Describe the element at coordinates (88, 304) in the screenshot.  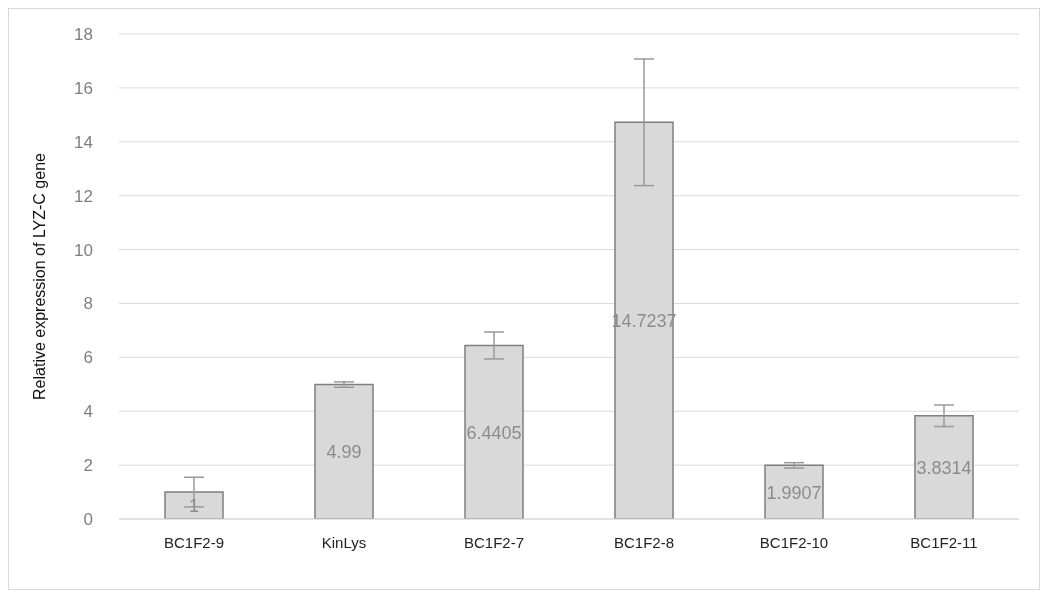
I see `y-tick-label: 8` at that location.